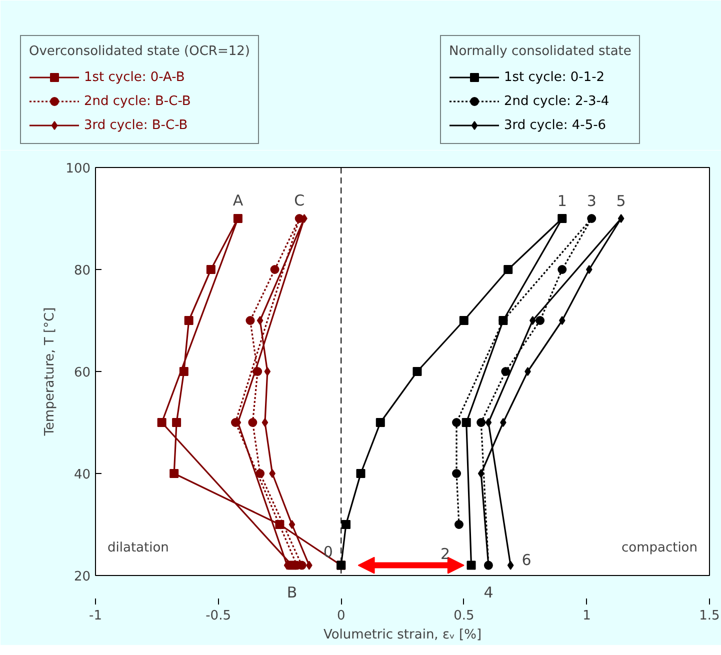  Describe the element at coordinates (659, 548) in the screenshot. I see `annotation: compaction` at that location.